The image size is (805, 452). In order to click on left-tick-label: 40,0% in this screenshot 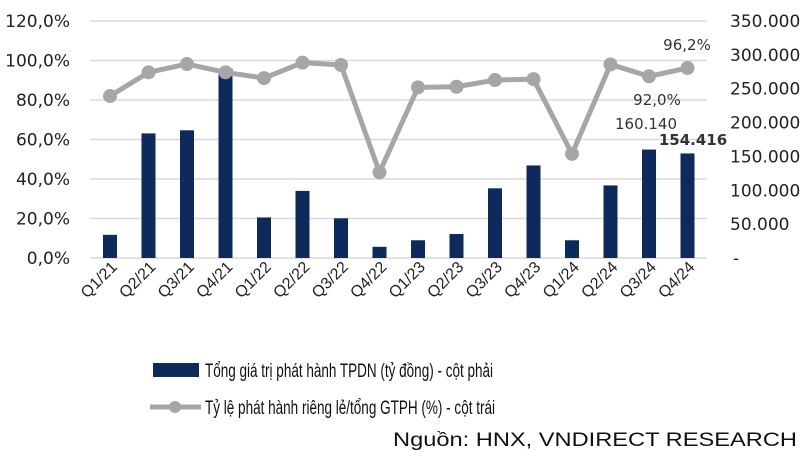, I will do `click(43, 180)`.